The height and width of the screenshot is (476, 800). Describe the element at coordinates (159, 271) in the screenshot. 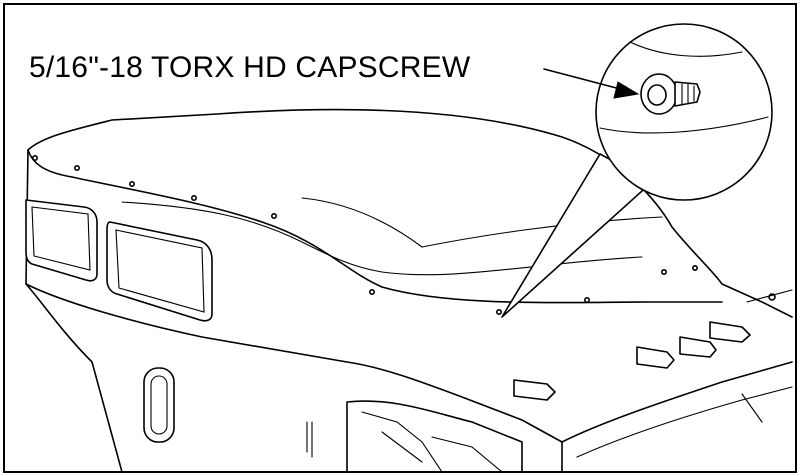

I see `side-window-front` at that location.